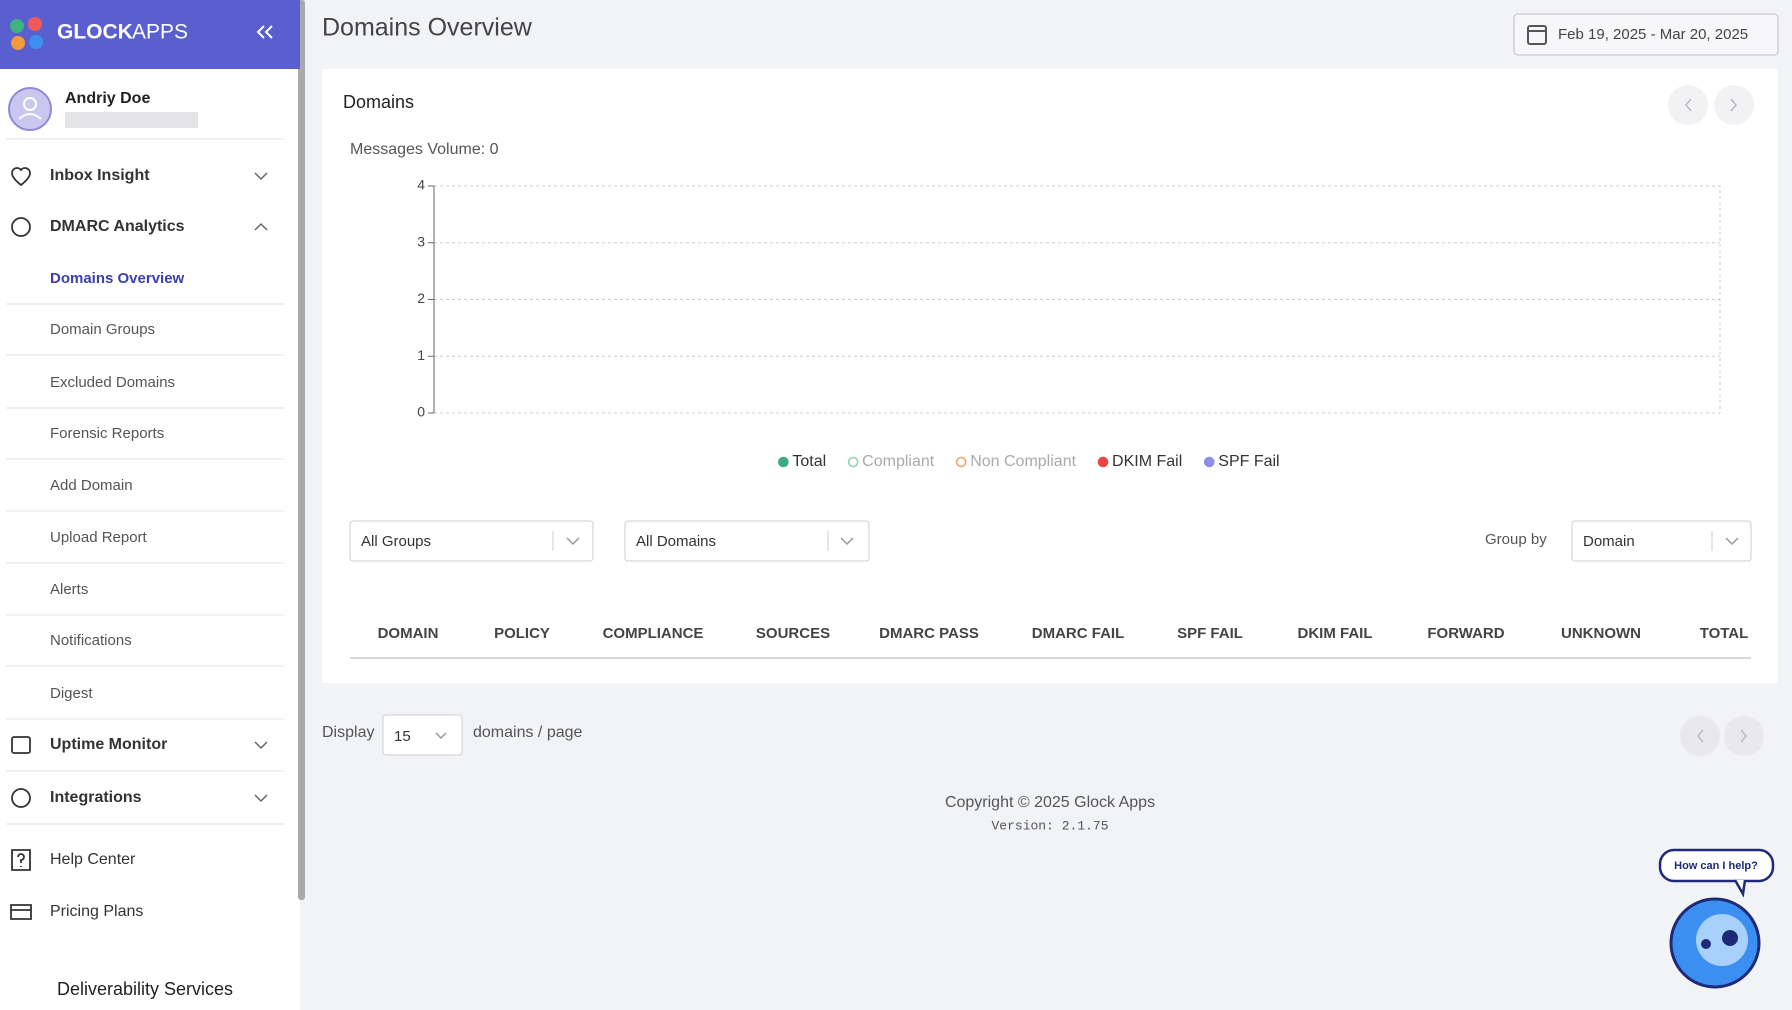 This screenshot has height=1010, width=1792. I want to click on domain-select, so click(747, 541).